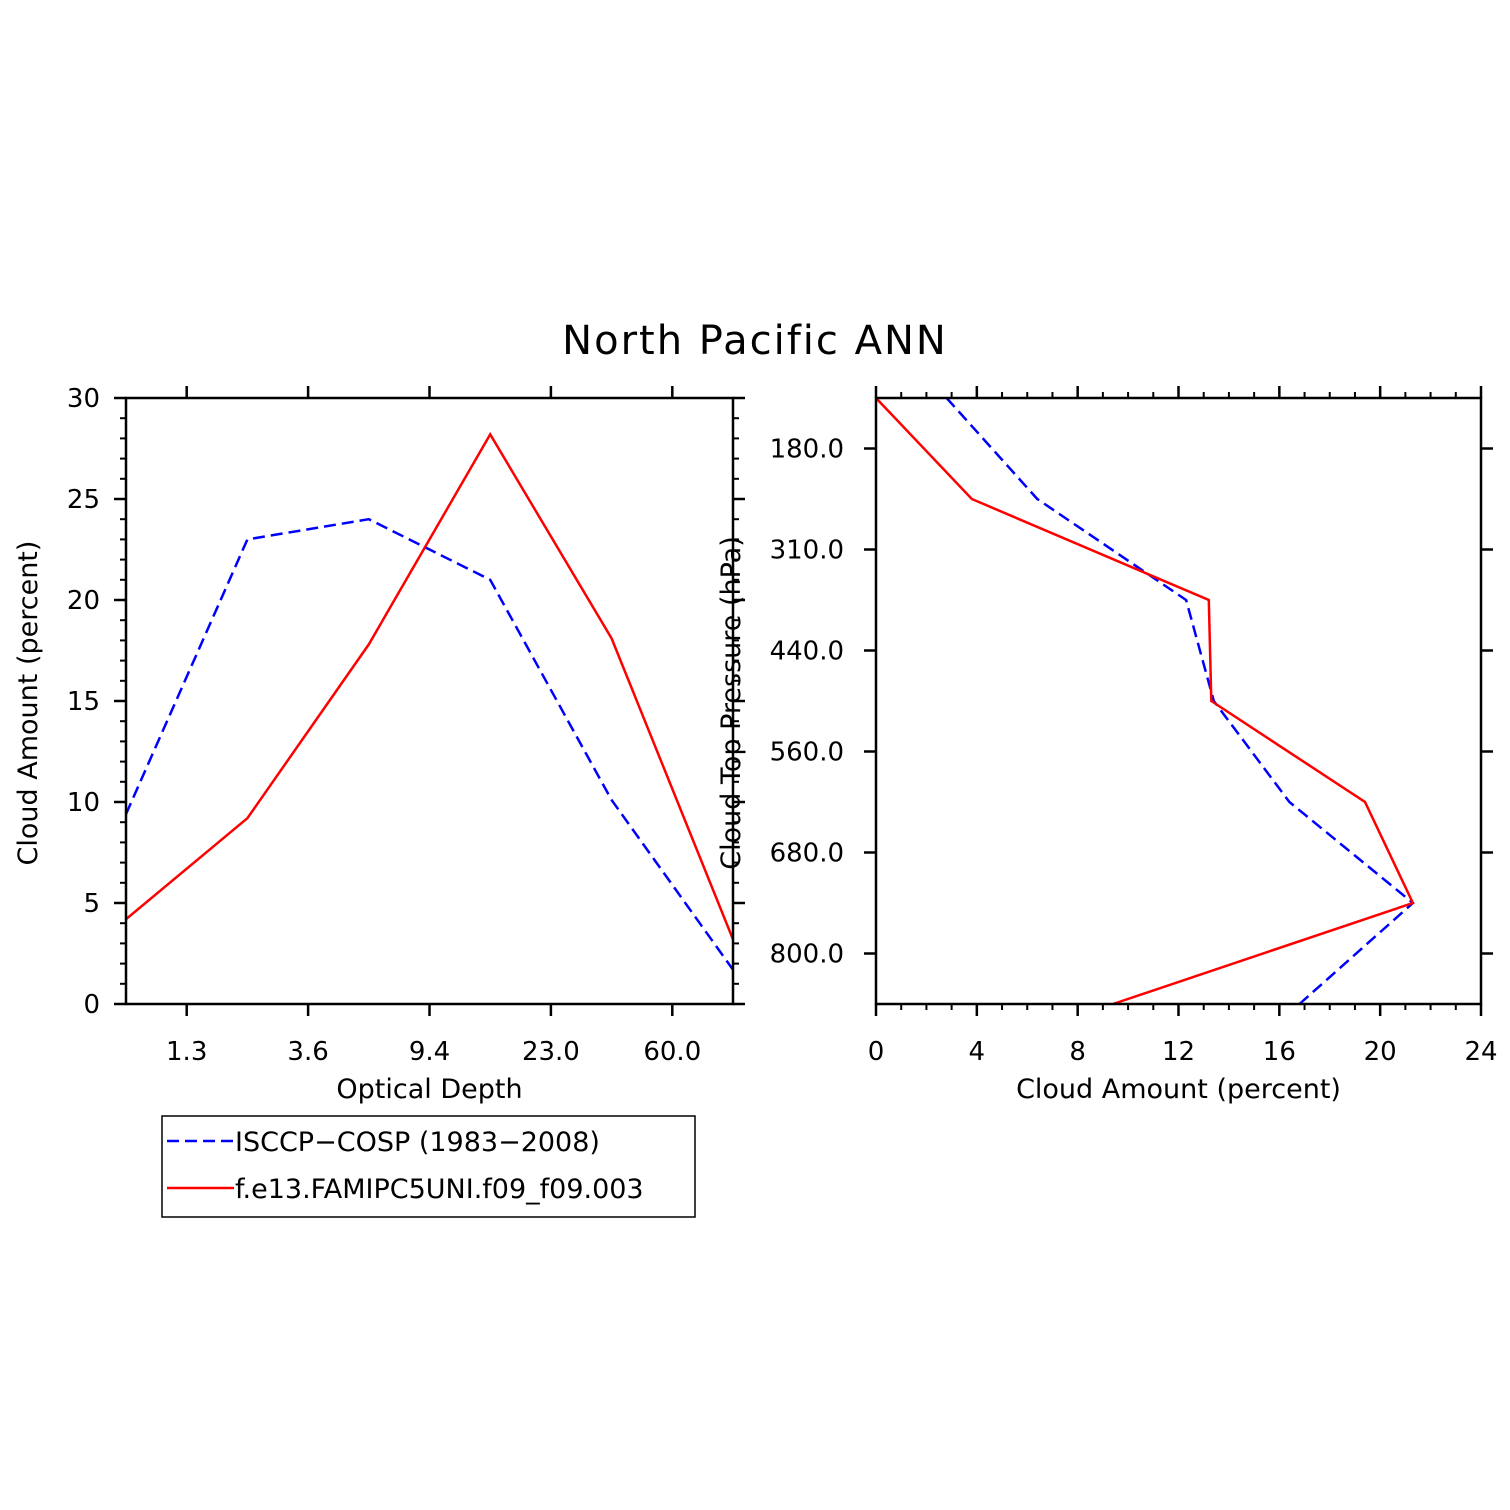  What do you see at coordinates (1077, 1052) in the screenshot?
I see `x-tick-label: 8` at bounding box center [1077, 1052].